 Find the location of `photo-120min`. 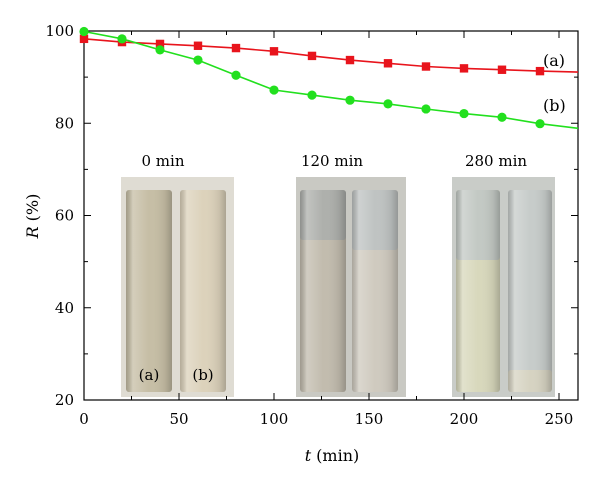

photo-120min is located at coordinates (351, 287).